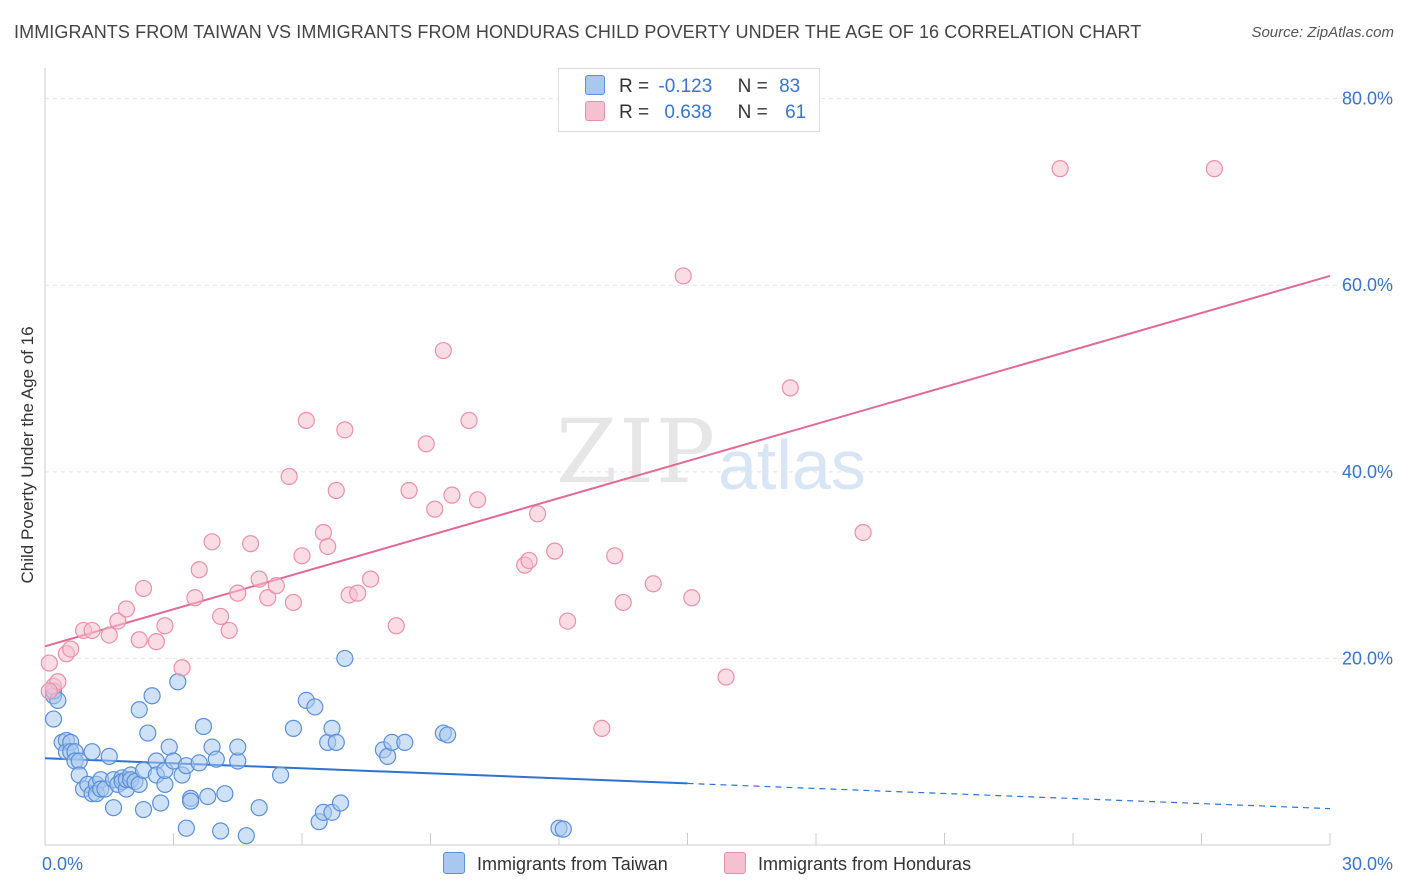 This screenshot has width=1406, height=892. What do you see at coordinates (790, 86) in the screenshot?
I see `legend-n-value: 83` at bounding box center [790, 86].